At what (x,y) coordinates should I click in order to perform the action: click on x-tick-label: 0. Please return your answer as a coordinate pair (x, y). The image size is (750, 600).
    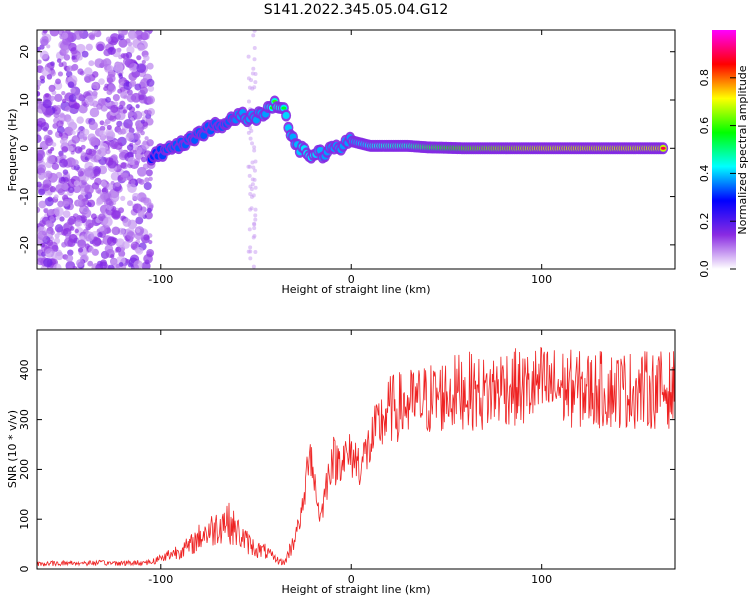
    Looking at the image, I should click on (351, 579).